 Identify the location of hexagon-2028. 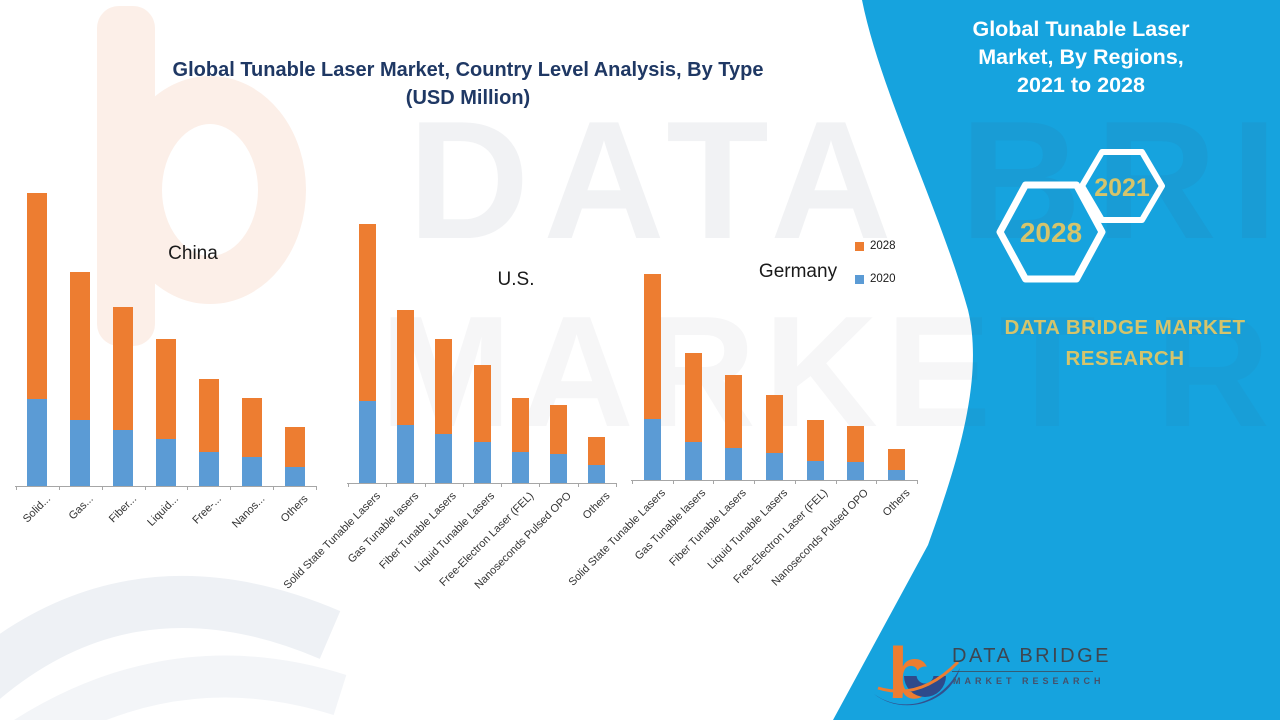
(1051, 232).